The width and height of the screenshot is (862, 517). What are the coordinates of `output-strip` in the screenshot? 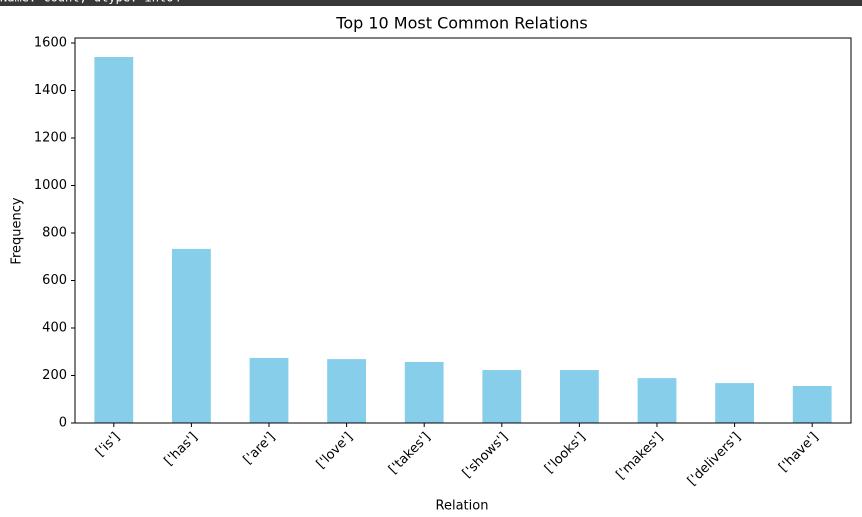 It's located at (431, 3).